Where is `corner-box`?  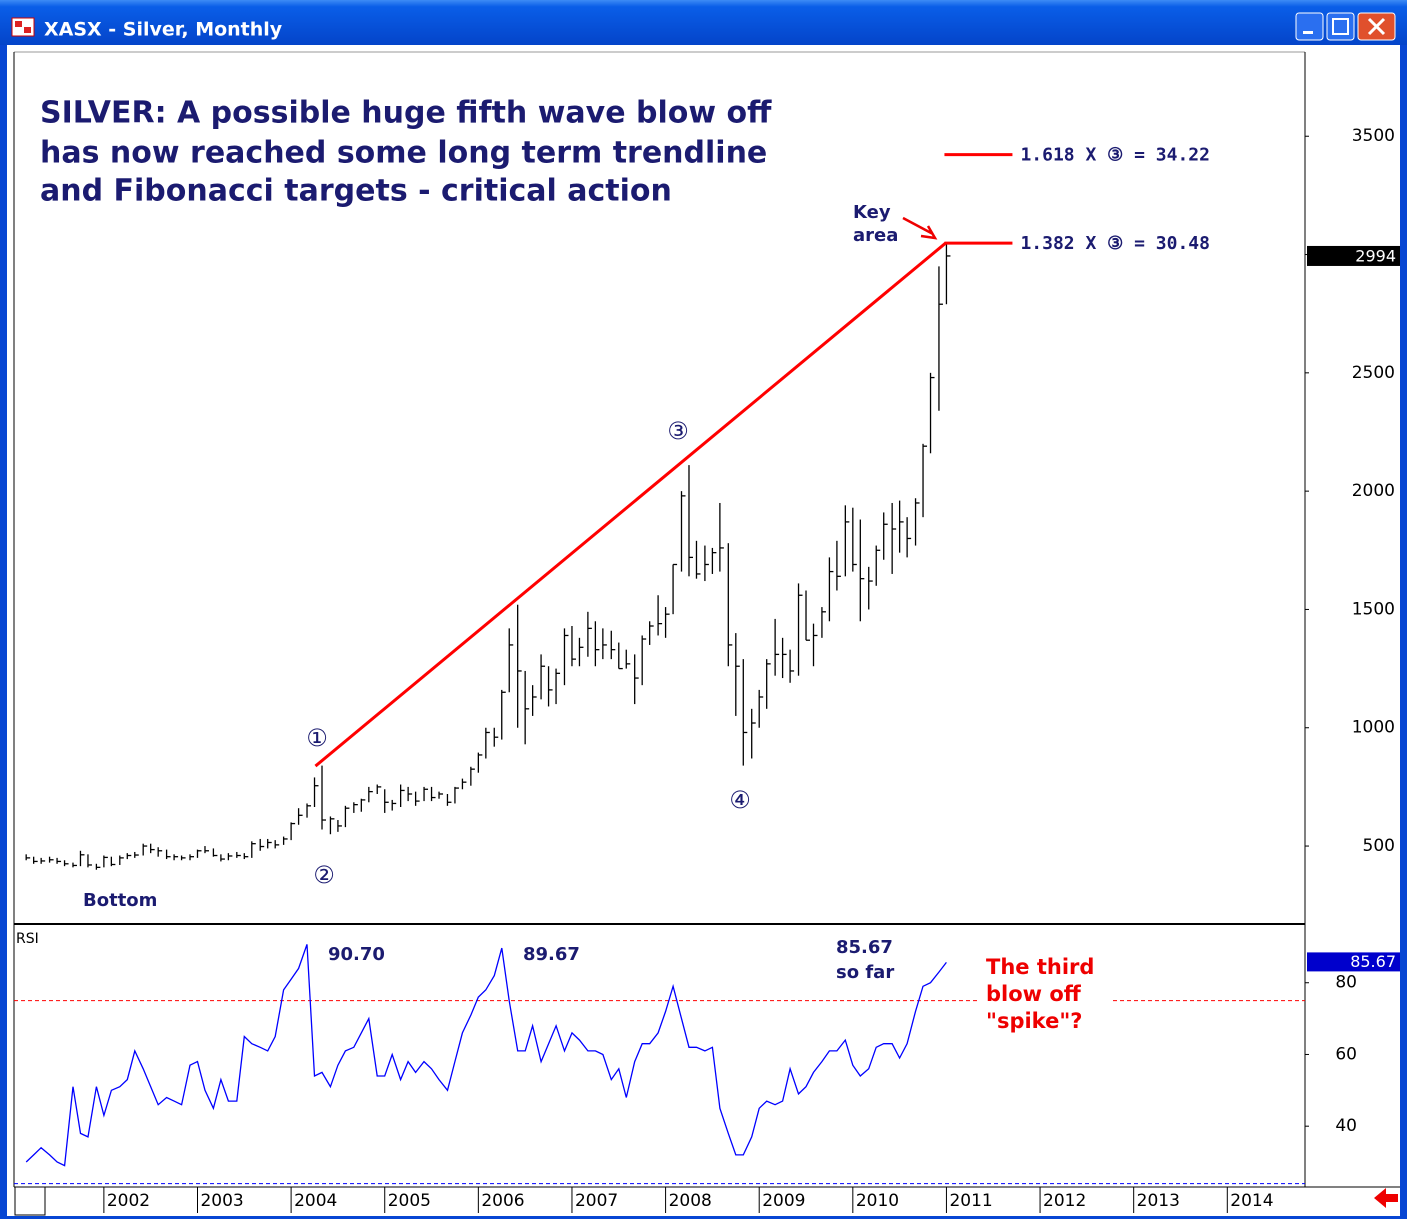 corner-box is located at coordinates (30, 1201).